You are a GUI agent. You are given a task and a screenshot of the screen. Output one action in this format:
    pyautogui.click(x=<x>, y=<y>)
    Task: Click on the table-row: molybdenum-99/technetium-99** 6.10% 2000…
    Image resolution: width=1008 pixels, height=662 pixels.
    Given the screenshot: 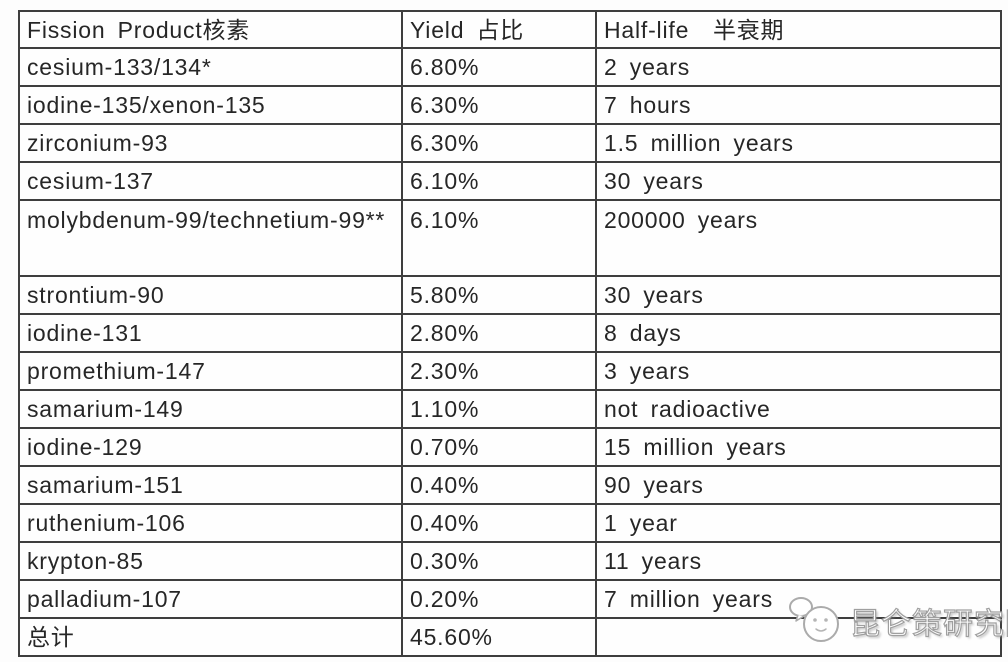 What is the action you would take?
    pyautogui.click(x=510, y=238)
    